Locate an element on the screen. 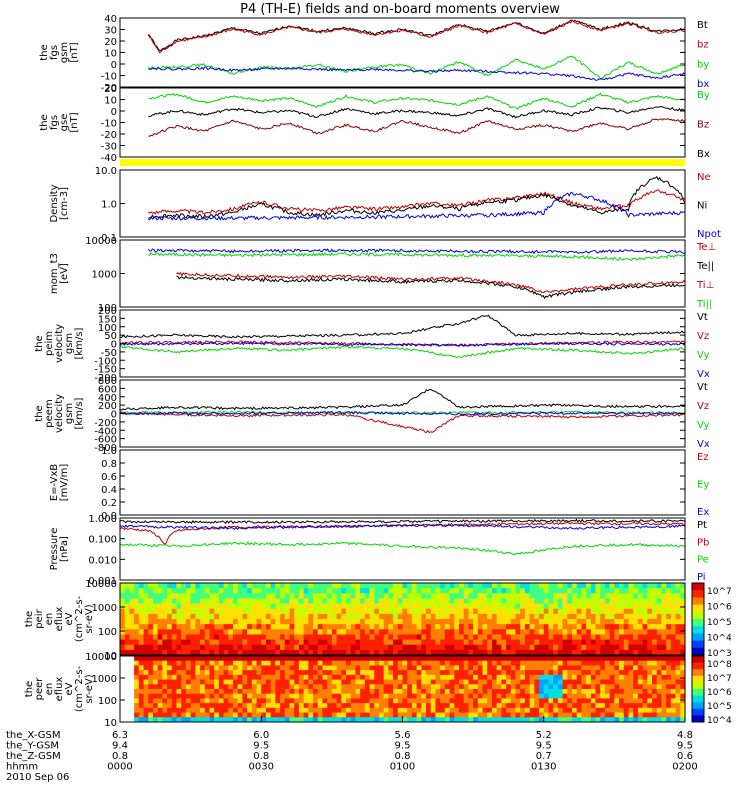 The image size is (750, 804). ylabel-line: fgs is located at coordinates (54, 122).